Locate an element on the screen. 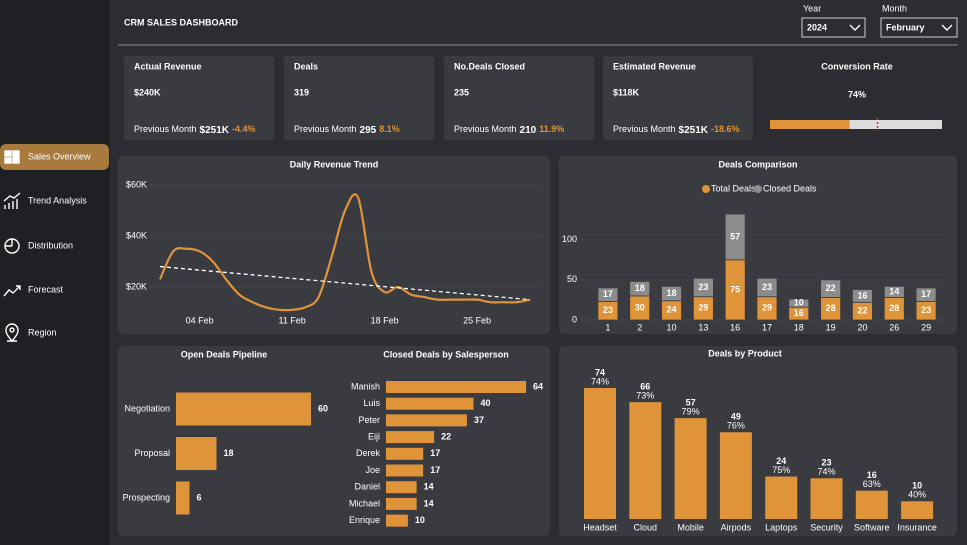  chart-title: Open Deals Pipeline is located at coordinates (224, 354).